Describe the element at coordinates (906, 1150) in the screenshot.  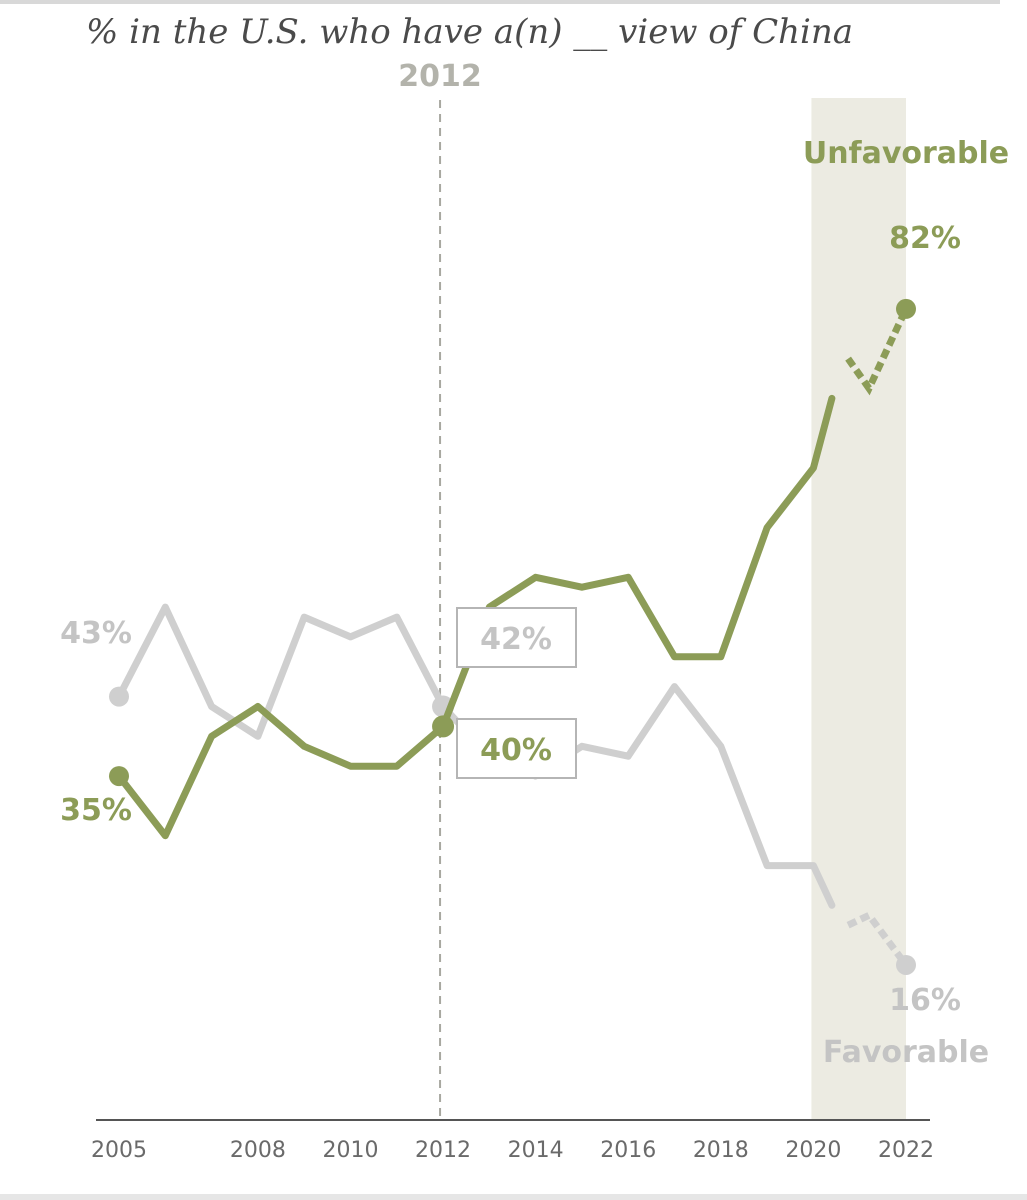
I see `x-tick-label-2022: 2022` at that location.